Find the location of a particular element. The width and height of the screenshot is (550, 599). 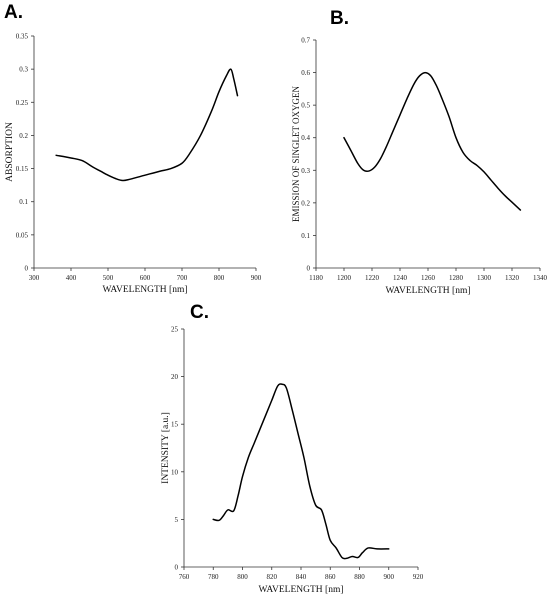

y-tick-label: 0.25 is located at coordinates (22, 103).